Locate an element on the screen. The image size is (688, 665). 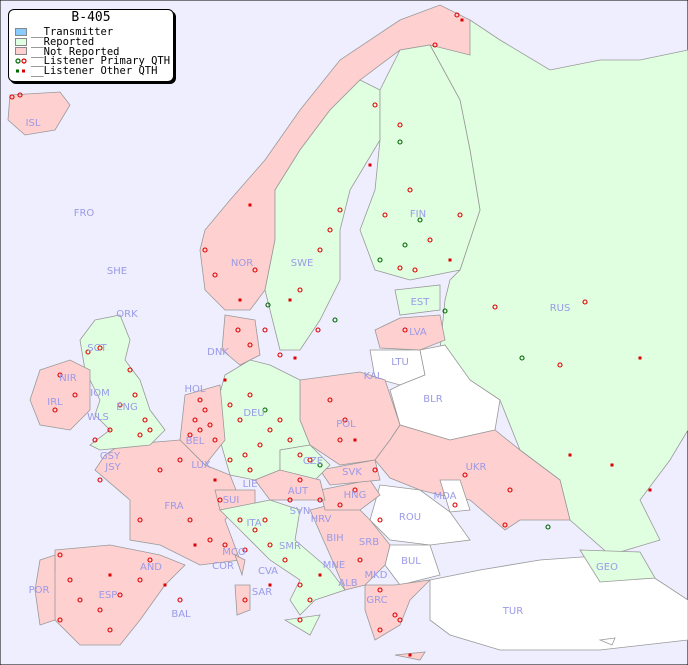
region-estonia is located at coordinates (417, 300).